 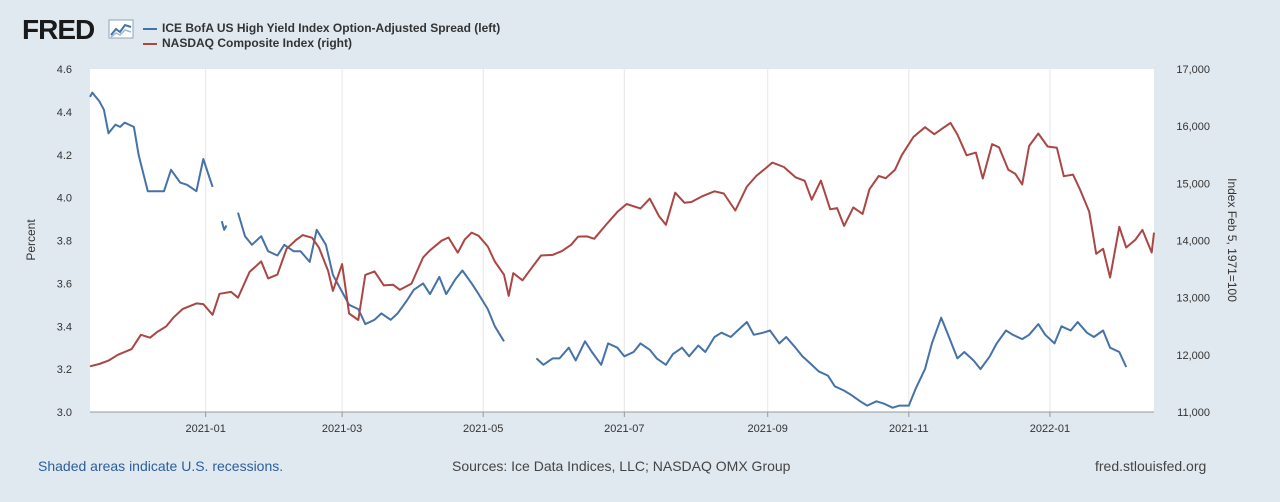 What do you see at coordinates (1193, 70) in the screenshot?
I see `right-y-tick-label: 17,000` at bounding box center [1193, 70].